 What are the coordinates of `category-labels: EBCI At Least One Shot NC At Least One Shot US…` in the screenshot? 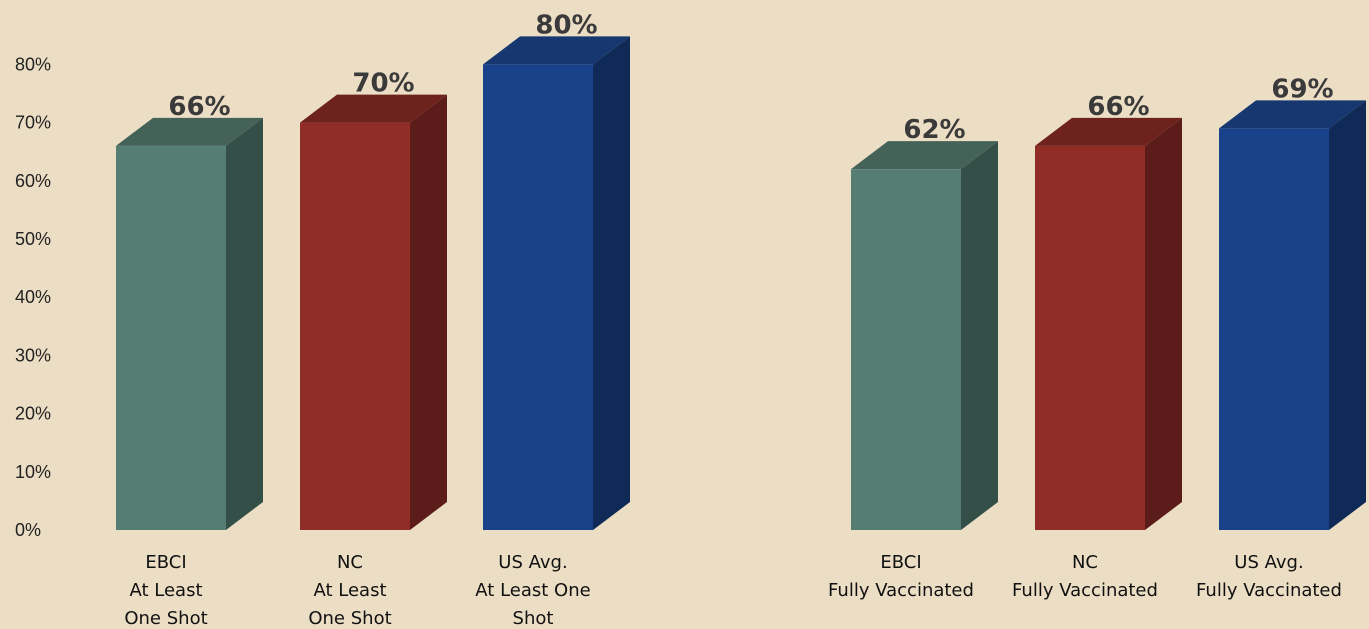 It's located at (733, 590).